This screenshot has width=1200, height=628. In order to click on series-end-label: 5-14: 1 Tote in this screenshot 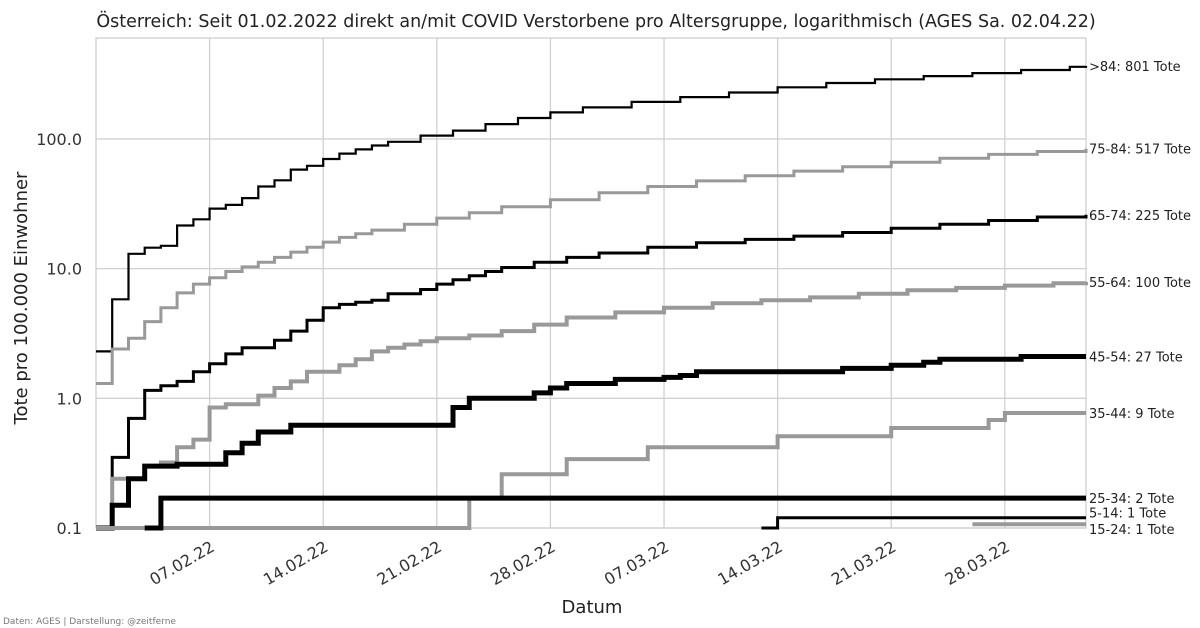, I will do `click(1127, 514)`.